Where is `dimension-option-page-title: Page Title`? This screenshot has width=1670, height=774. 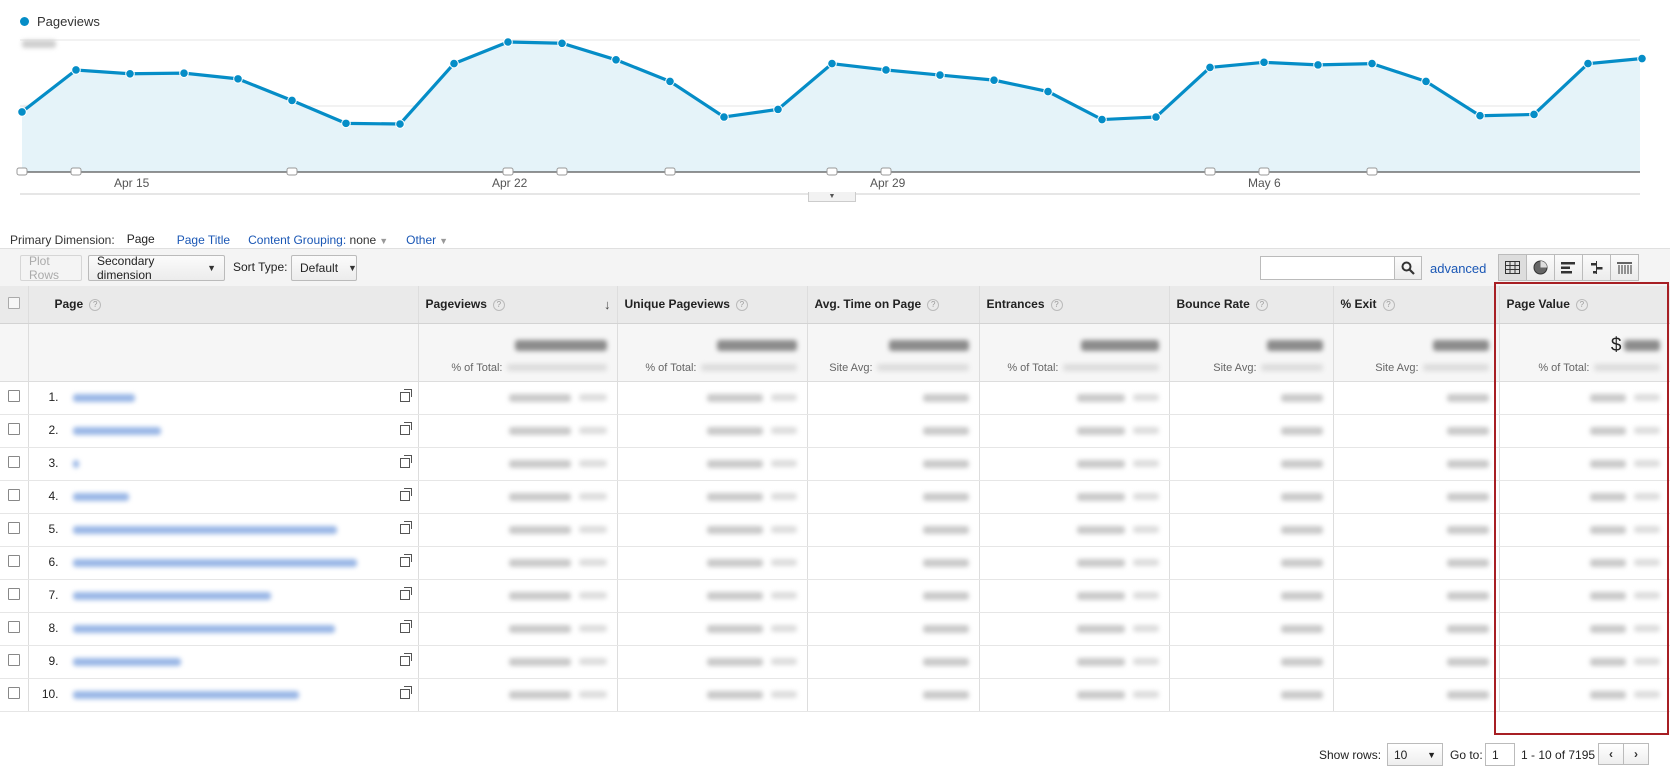 dimension-option-page-title: Page Title is located at coordinates (203, 240).